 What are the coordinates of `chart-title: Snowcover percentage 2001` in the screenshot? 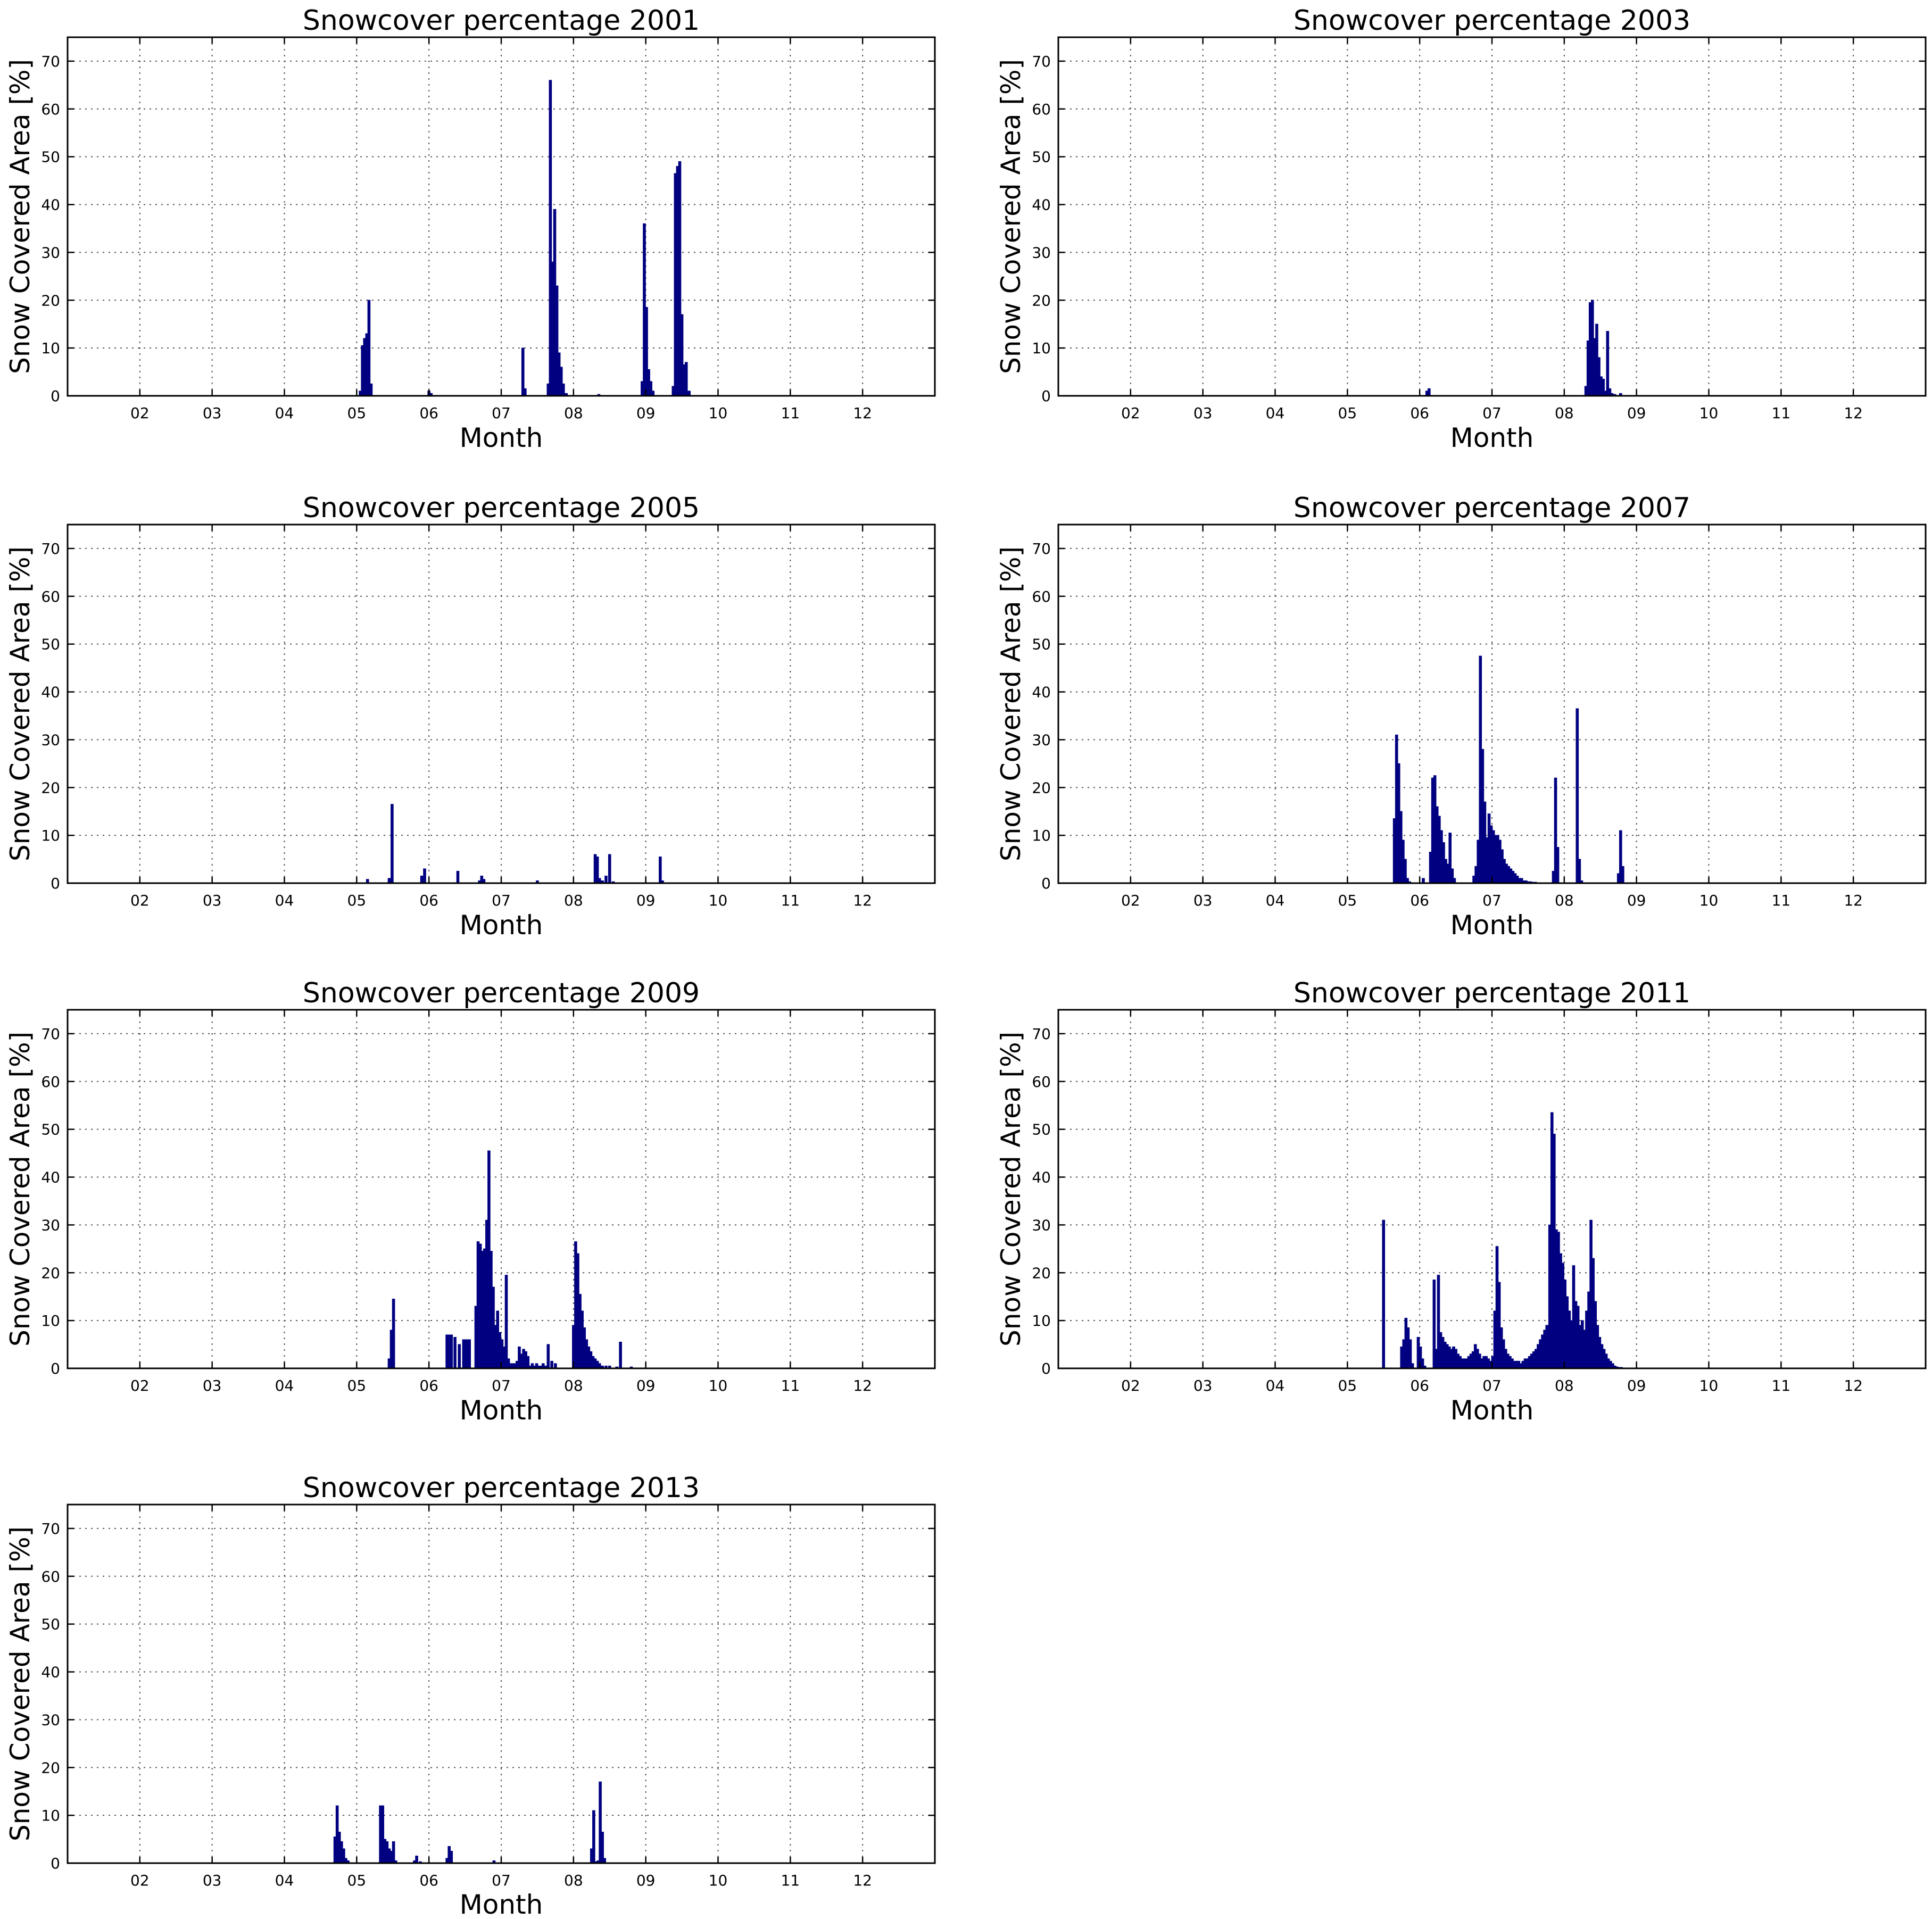 It's located at (502, 21).